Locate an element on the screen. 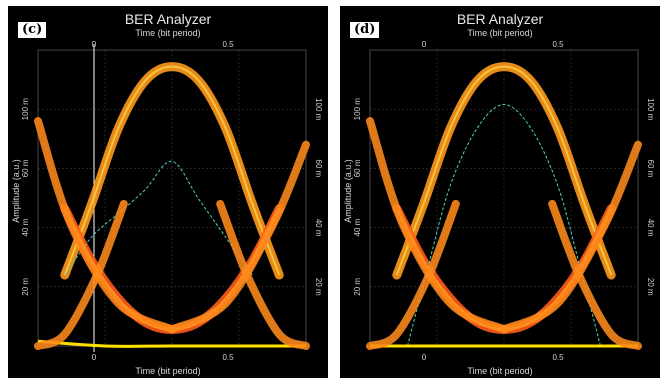 Image resolution: width=668 pixels, height=381 pixels. panel-label: (c) is located at coordinates (32, 30).